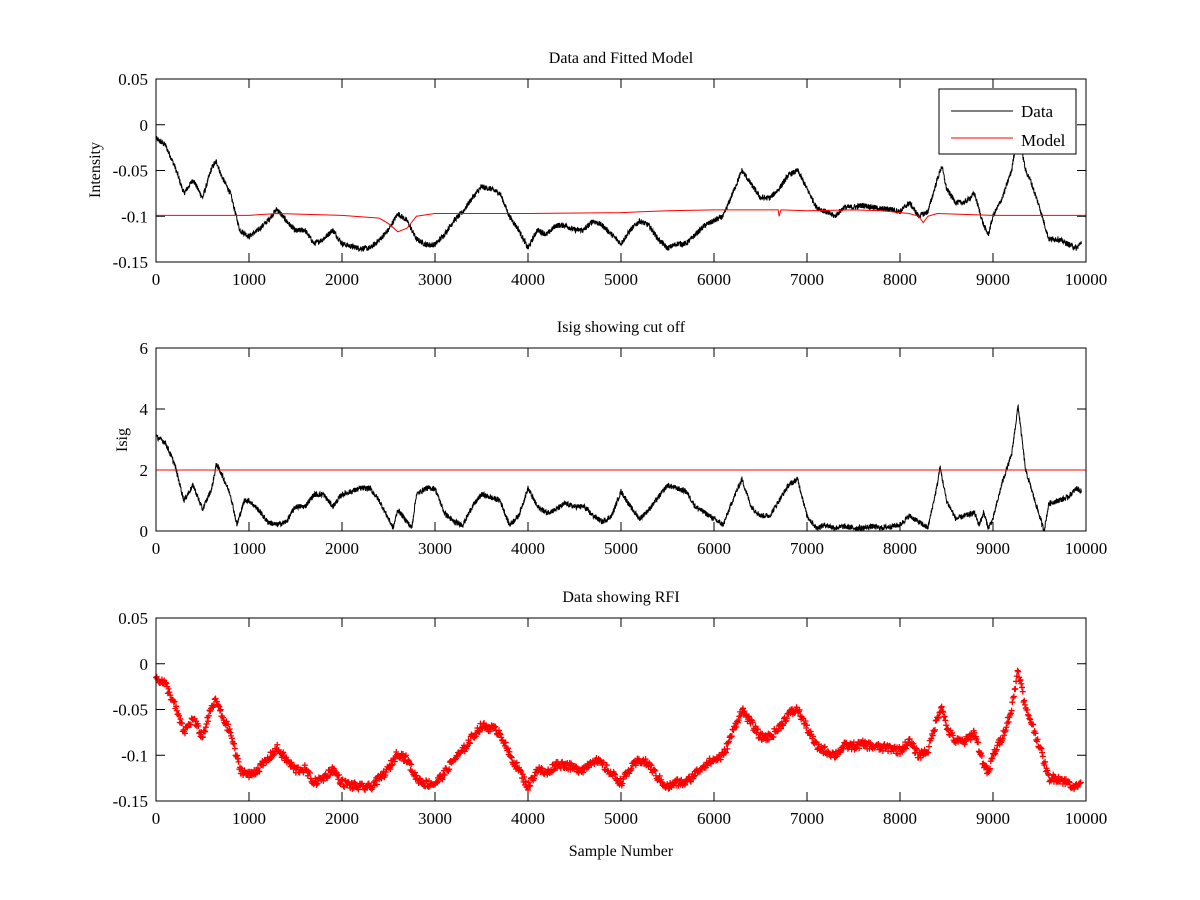  What do you see at coordinates (618, 190) in the screenshot?
I see `series-data` at bounding box center [618, 190].